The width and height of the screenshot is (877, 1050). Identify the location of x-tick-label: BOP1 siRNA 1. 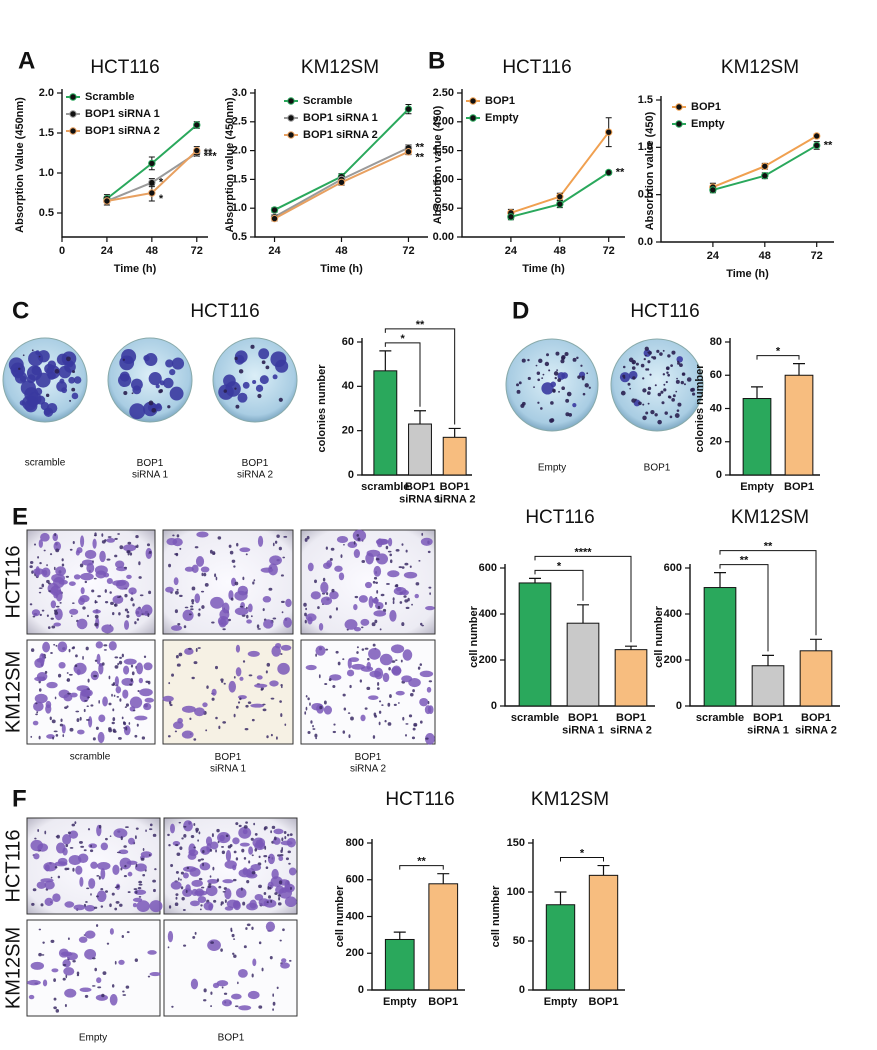
(768, 724).